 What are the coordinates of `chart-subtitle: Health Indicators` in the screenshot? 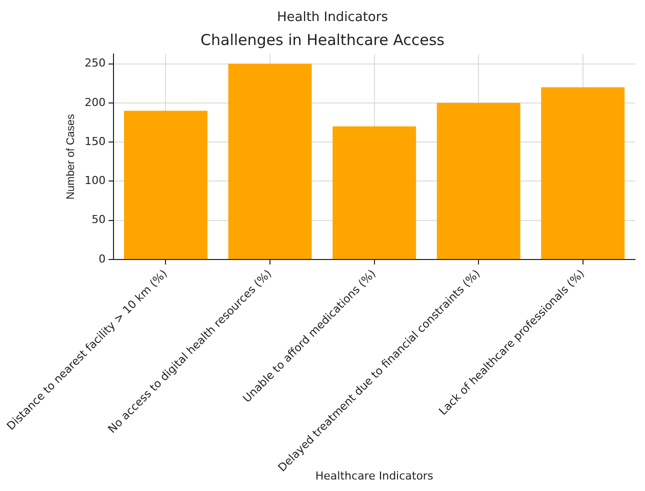 It's located at (333, 18).